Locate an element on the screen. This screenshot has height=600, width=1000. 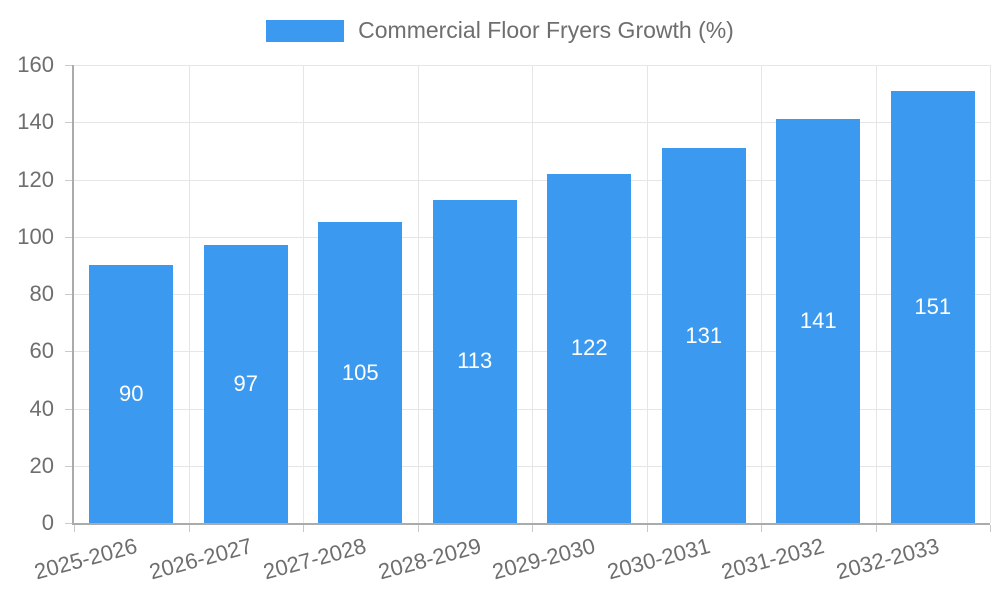
x-tick-label: 2028-2029 is located at coordinates (429, 559).